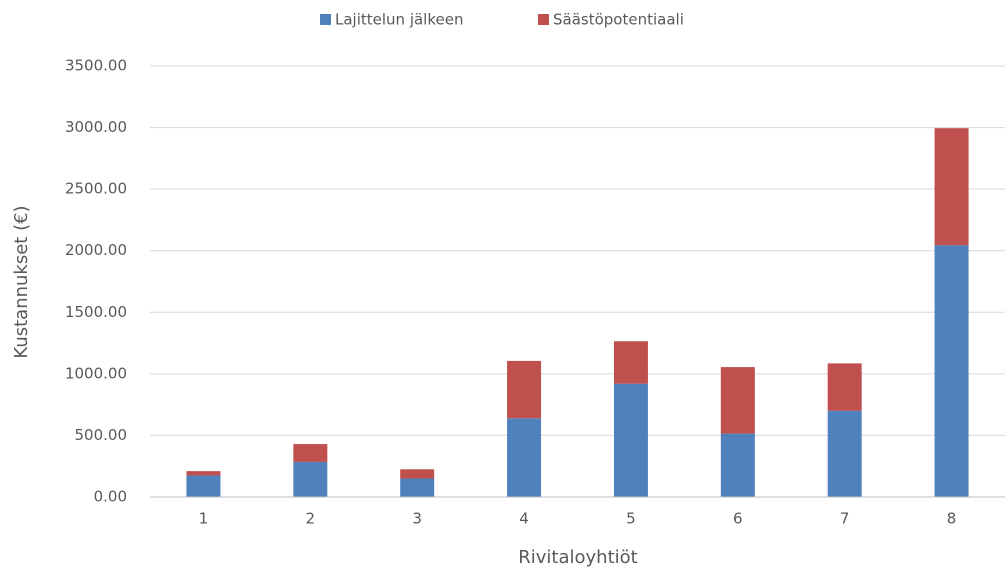  I want to click on y-tick-label: 0.00, so click(110, 497).